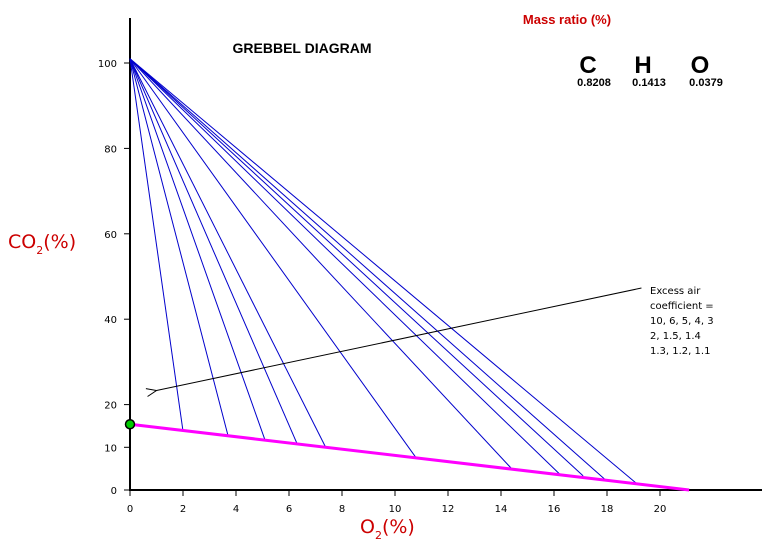  Describe the element at coordinates (59, 242) in the screenshot. I see `y-axis-label-tail: (%)` at that location.